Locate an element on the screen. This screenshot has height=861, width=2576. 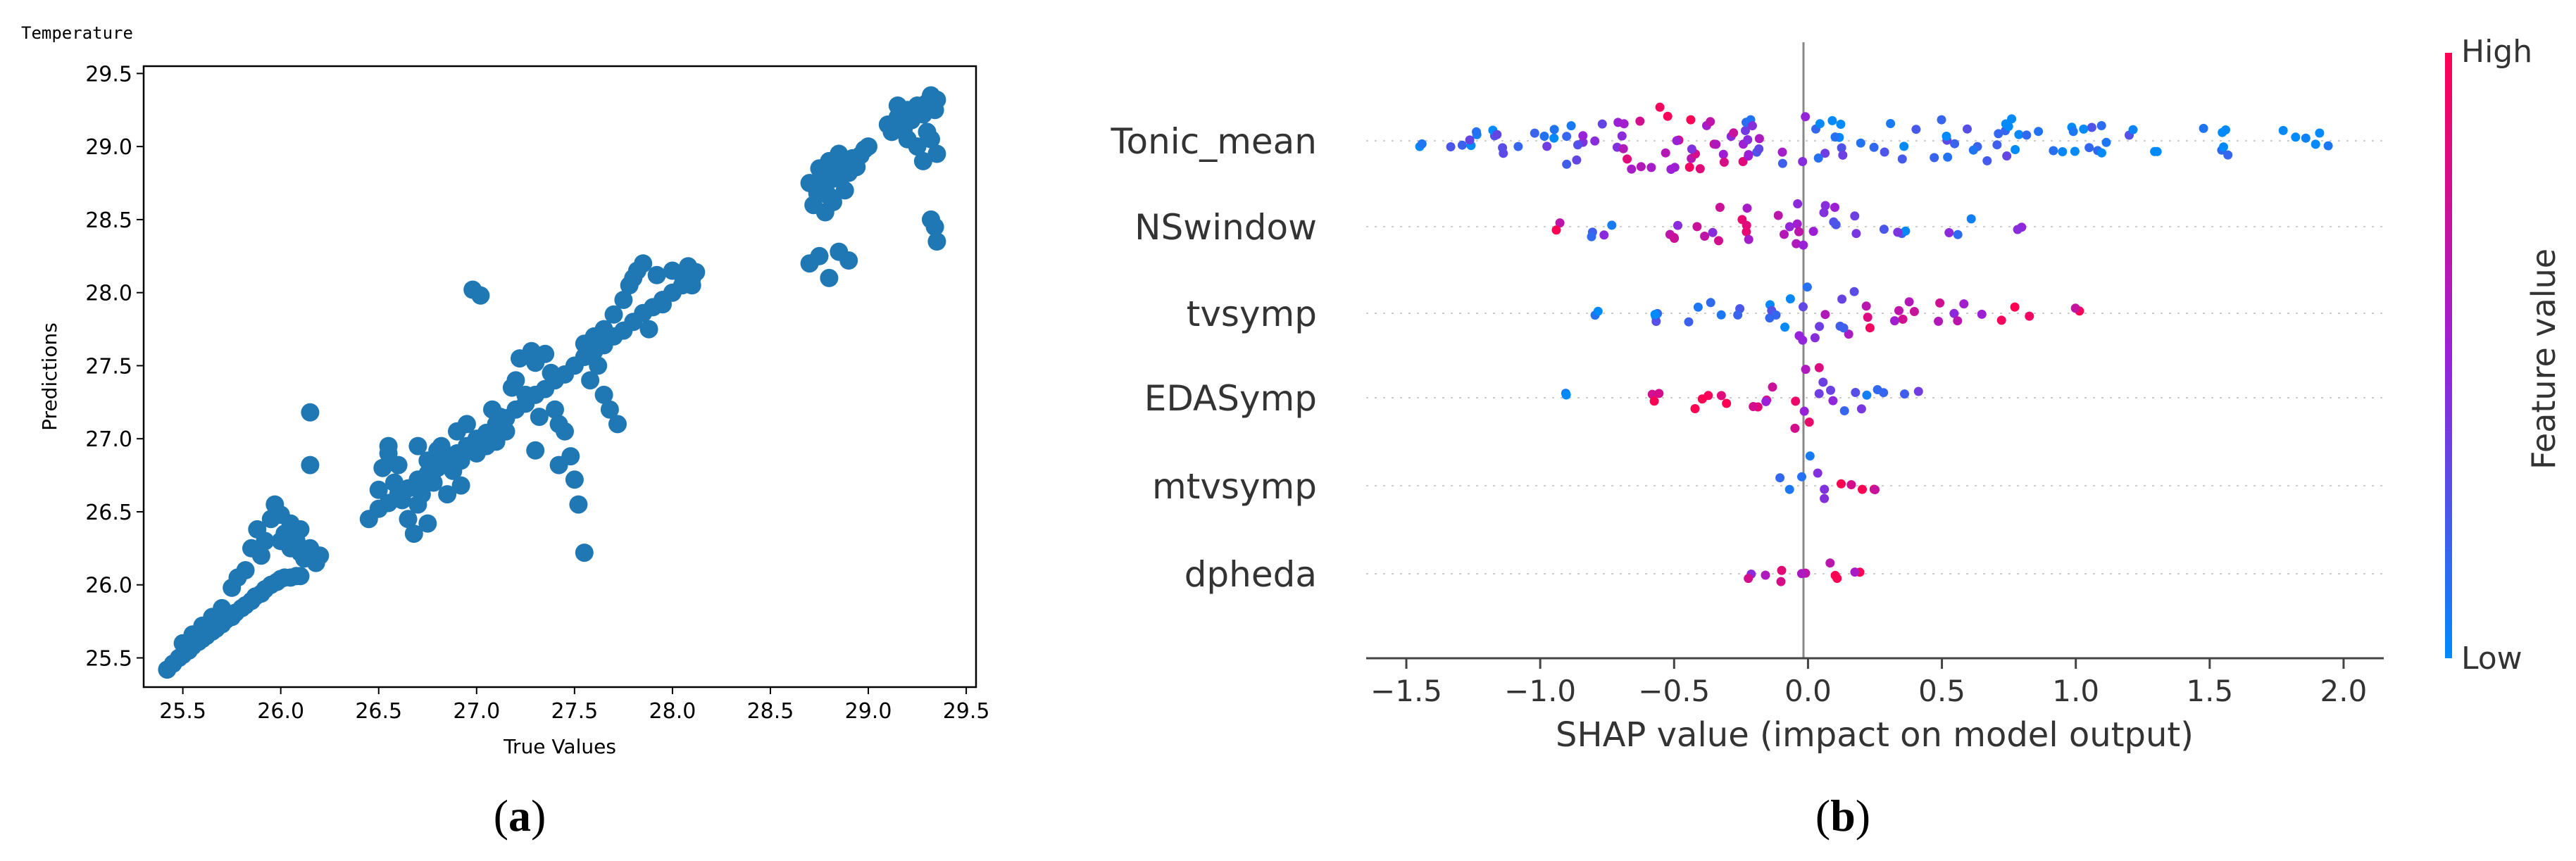
chart-b-feature-label: NSwindow is located at coordinates (1225, 227).